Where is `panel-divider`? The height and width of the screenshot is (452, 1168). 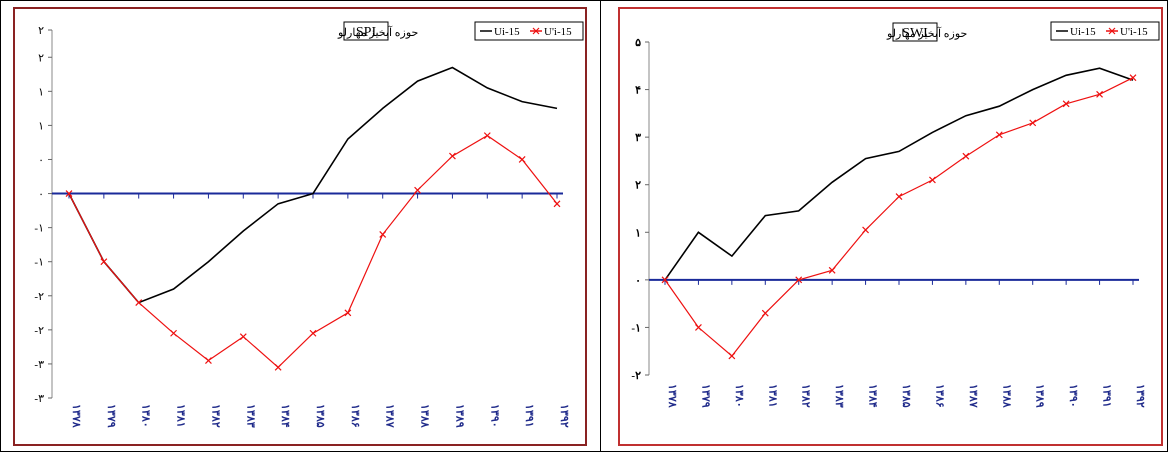 panel-divider is located at coordinates (600, 226).